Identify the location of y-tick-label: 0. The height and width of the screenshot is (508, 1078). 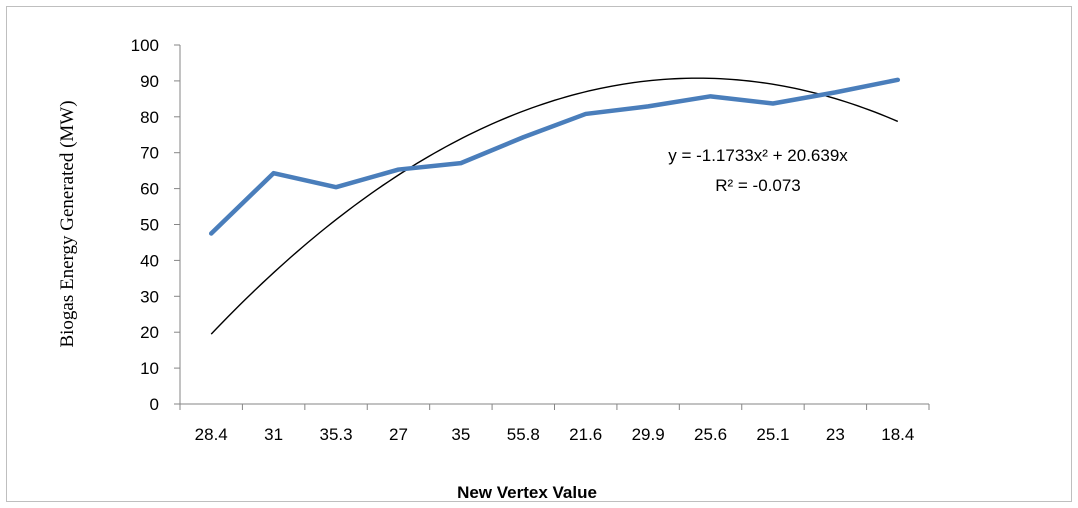
(154, 404).